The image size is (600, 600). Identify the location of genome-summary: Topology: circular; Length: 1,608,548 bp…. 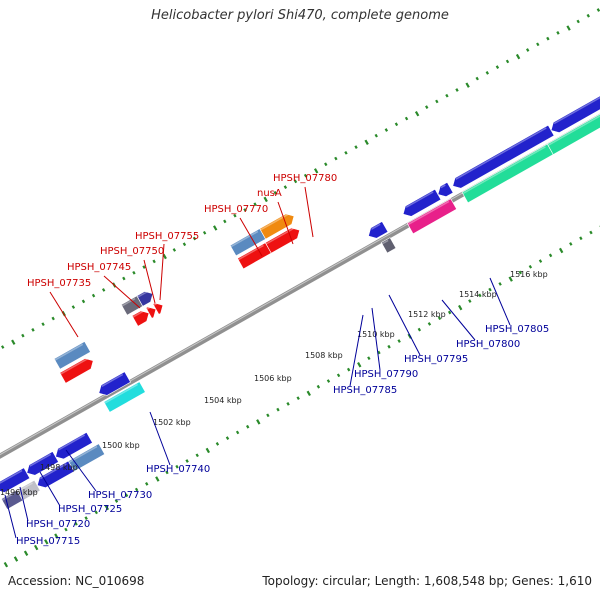
(427, 581).